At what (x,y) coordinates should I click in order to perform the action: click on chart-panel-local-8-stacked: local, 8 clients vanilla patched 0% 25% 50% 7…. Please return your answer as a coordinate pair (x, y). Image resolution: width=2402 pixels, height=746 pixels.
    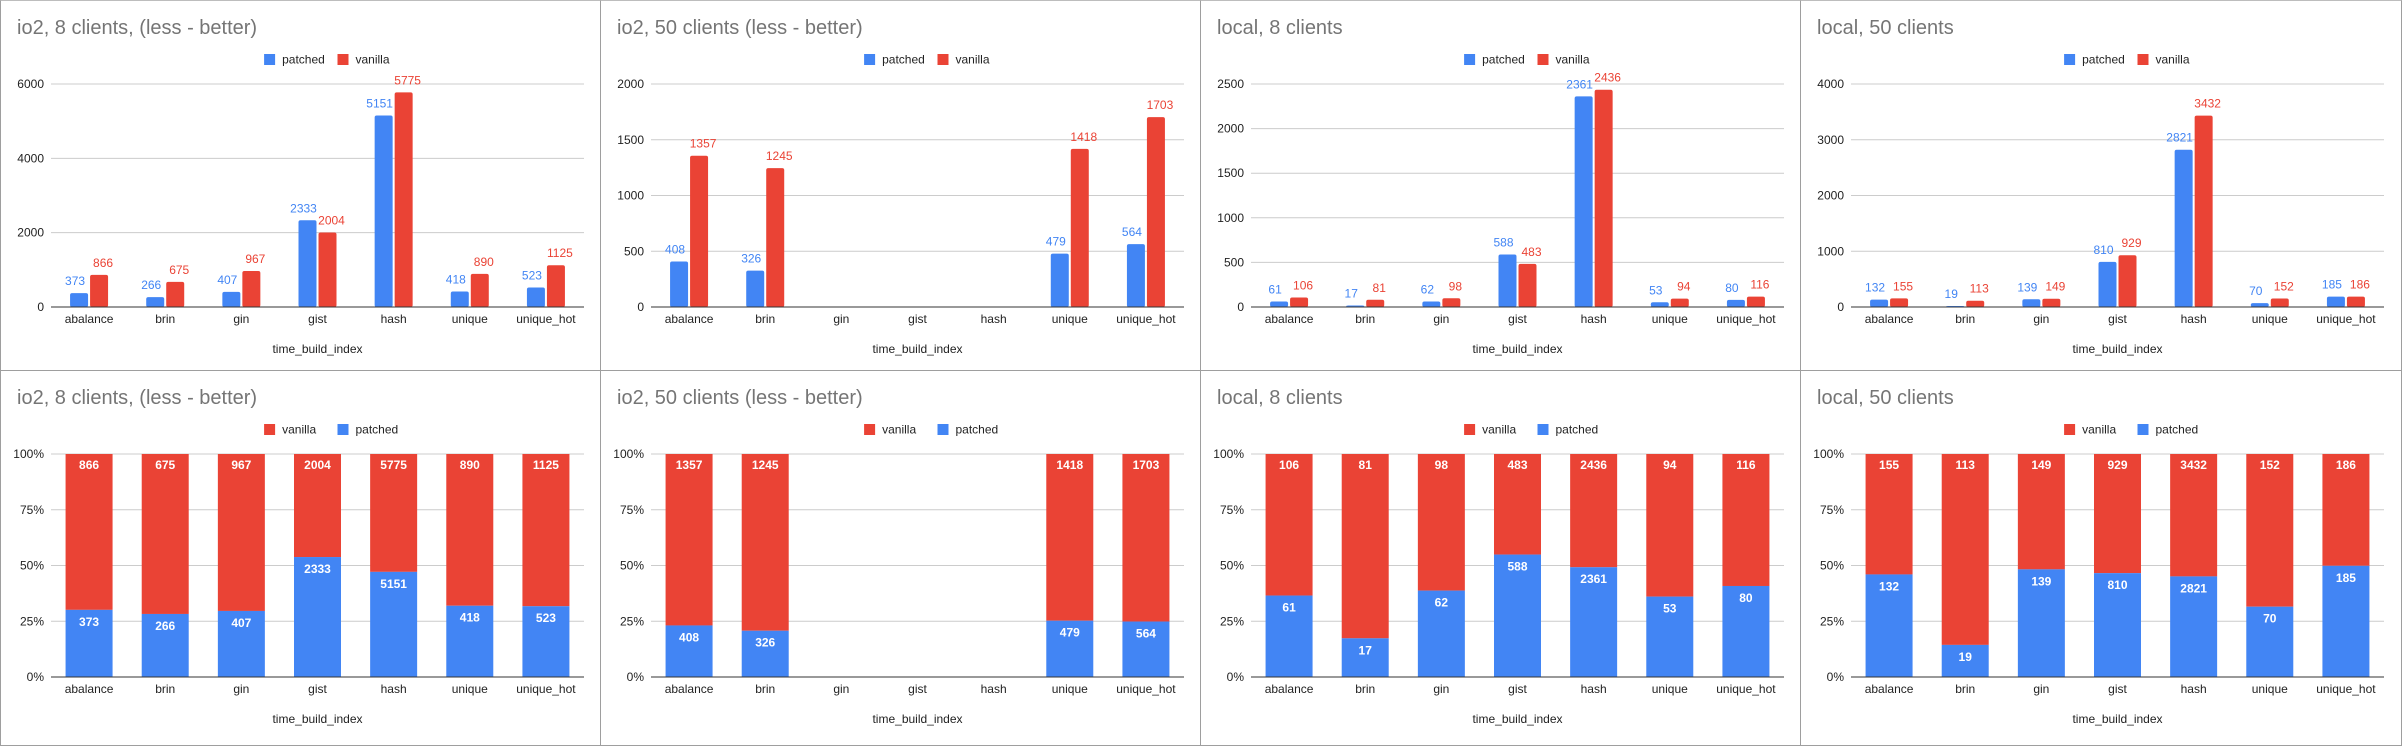
    Looking at the image, I should click on (1501, 558).